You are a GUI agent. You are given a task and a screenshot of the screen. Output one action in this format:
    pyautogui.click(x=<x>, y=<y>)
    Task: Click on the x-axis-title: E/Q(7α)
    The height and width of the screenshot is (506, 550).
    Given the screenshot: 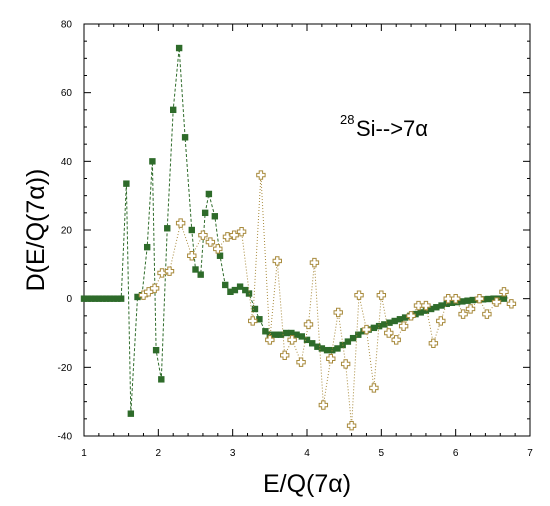 What is the action you would take?
    pyautogui.click(x=307, y=484)
    